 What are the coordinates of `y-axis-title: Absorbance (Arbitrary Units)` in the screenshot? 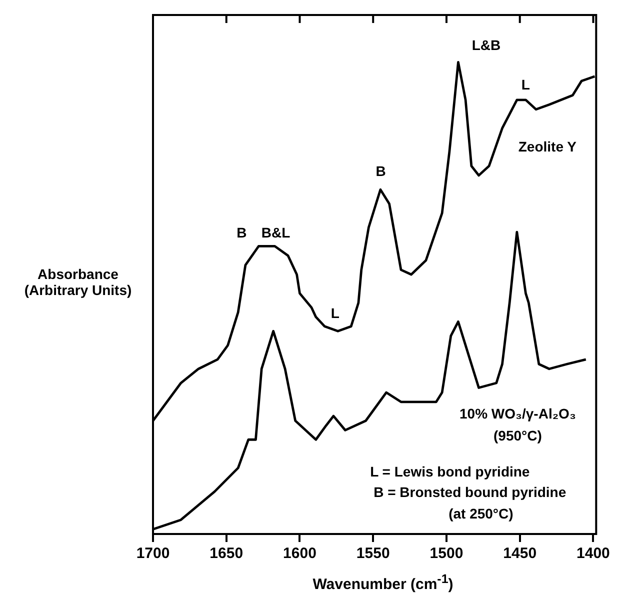 It's located at (78, 282).